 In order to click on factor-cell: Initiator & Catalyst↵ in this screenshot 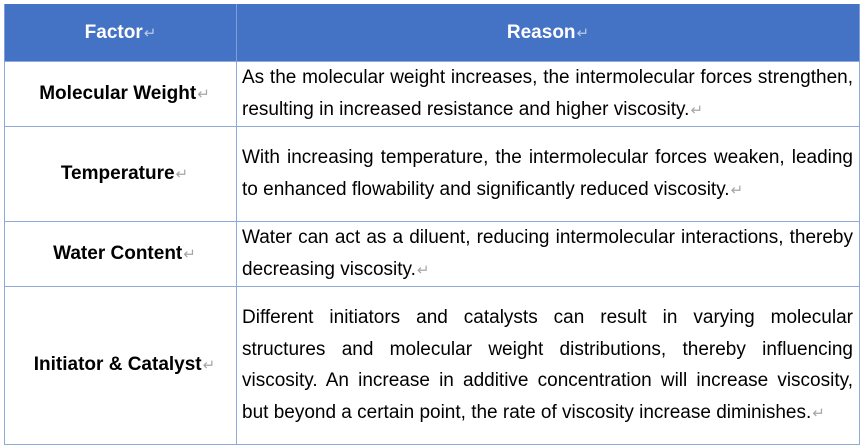, I will do `click(120, 365)`.